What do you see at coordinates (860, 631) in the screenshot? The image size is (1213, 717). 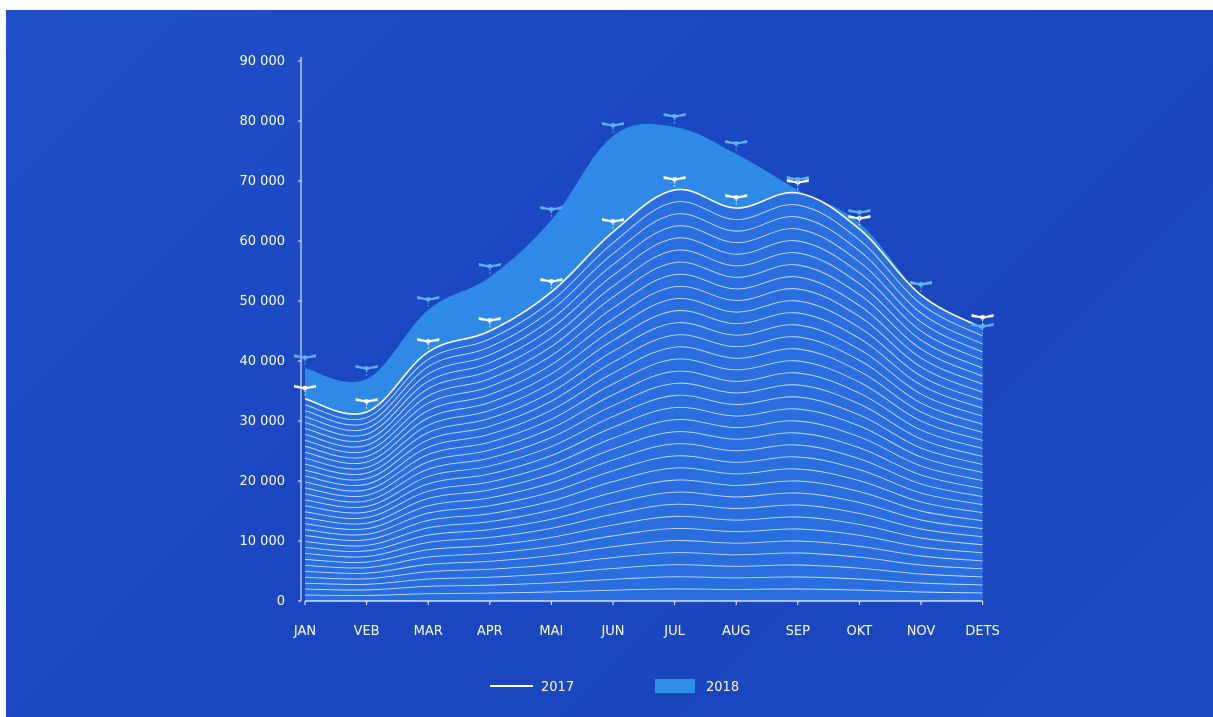 I see `x-tick-label-okt: OKT` at bounding box center [860, 631].